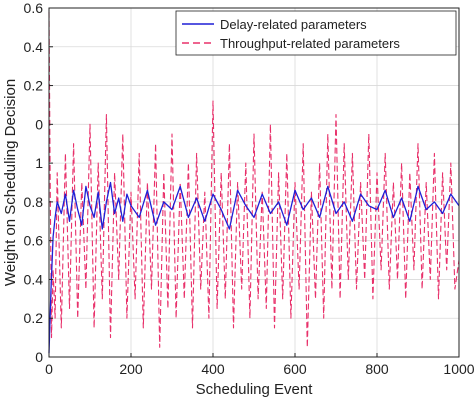  Describe the element at coordinates (49, 369) in the screenshot. I see `x-tick-label: 0` at that location.